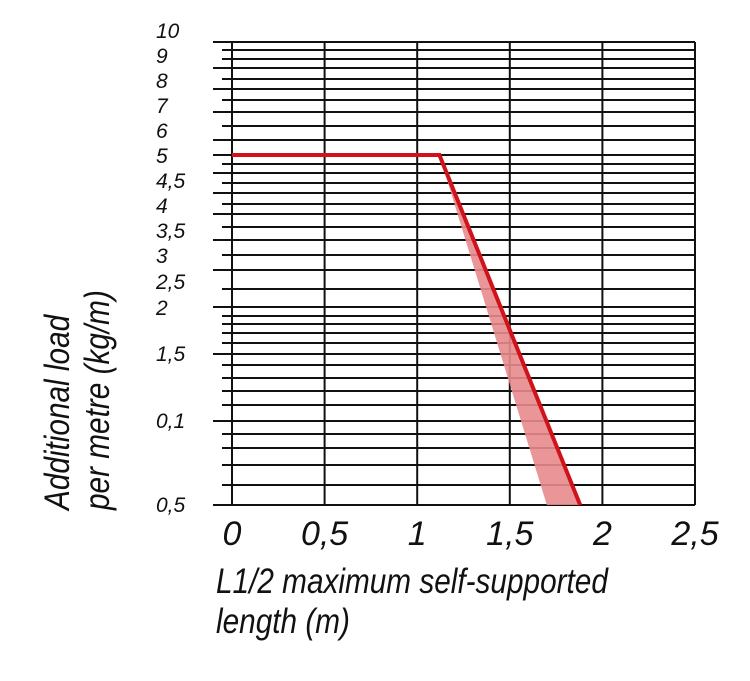  What do you see at coordinates (170, 282) in the screenshot?
I see `y-tick-label: 2,5` at bounding box center [170, 282].